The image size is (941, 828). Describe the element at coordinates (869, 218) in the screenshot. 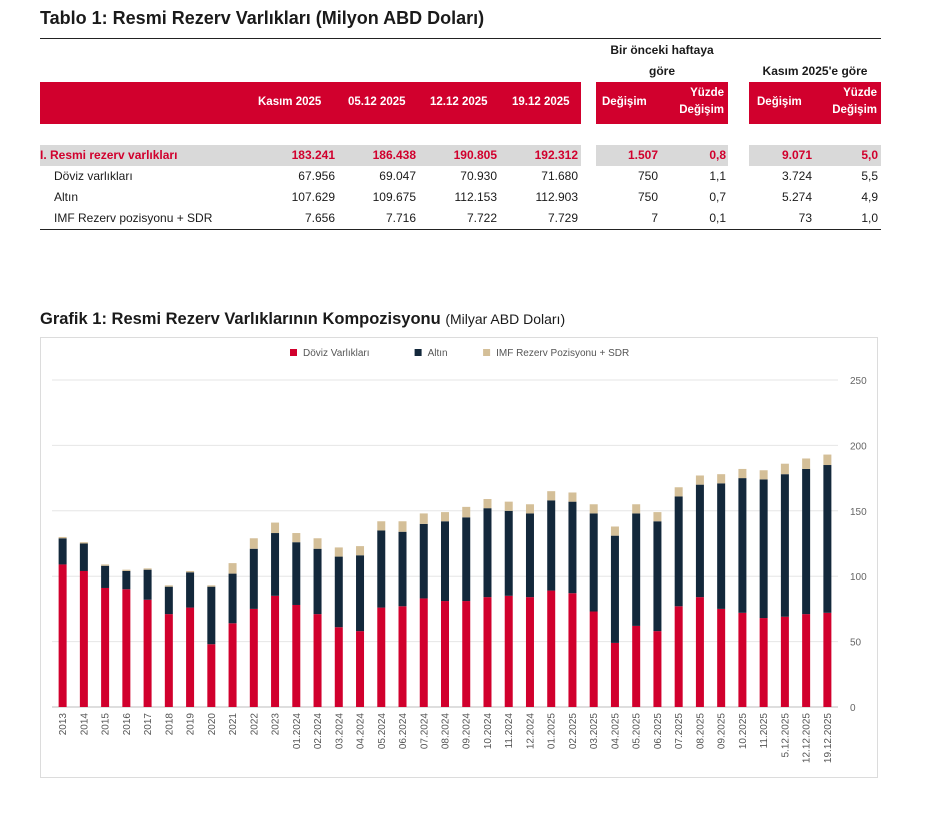

I see `table-cell: 1,0` at that location.